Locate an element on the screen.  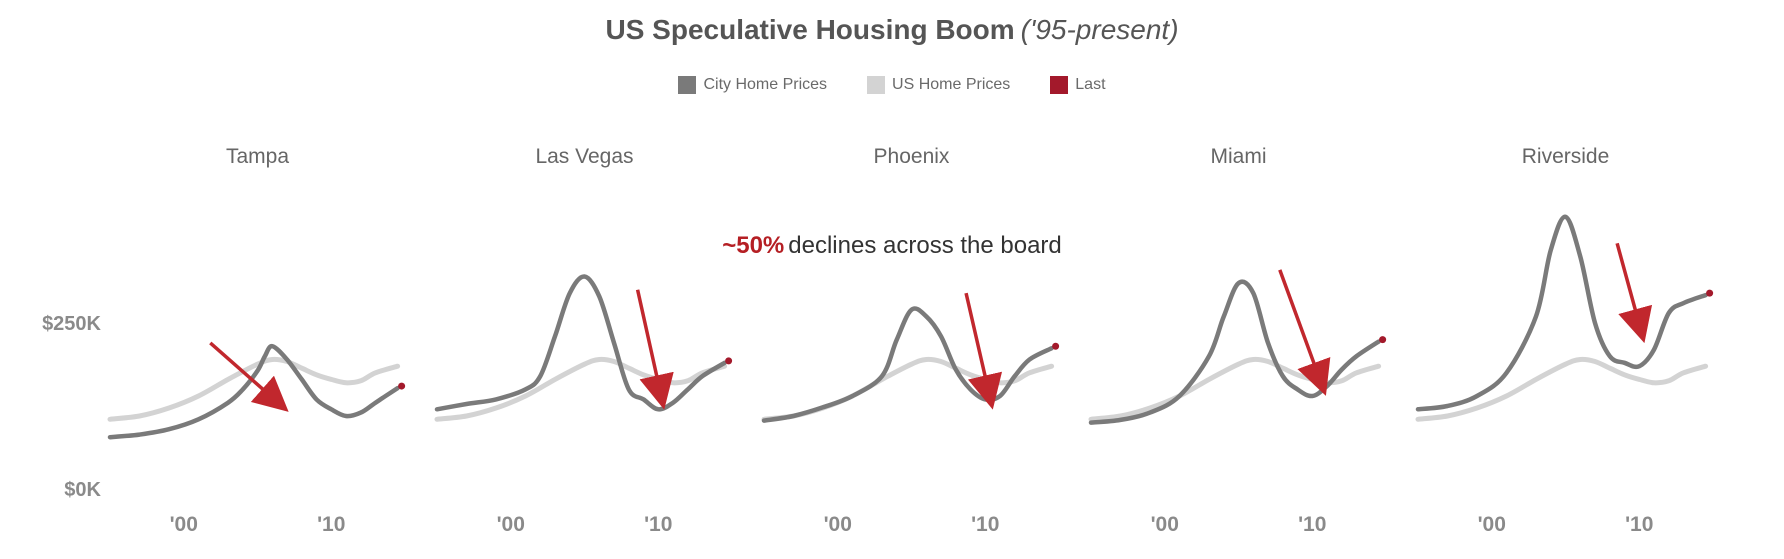
y-tick-label: $0K is located at coordinates (82, 490).